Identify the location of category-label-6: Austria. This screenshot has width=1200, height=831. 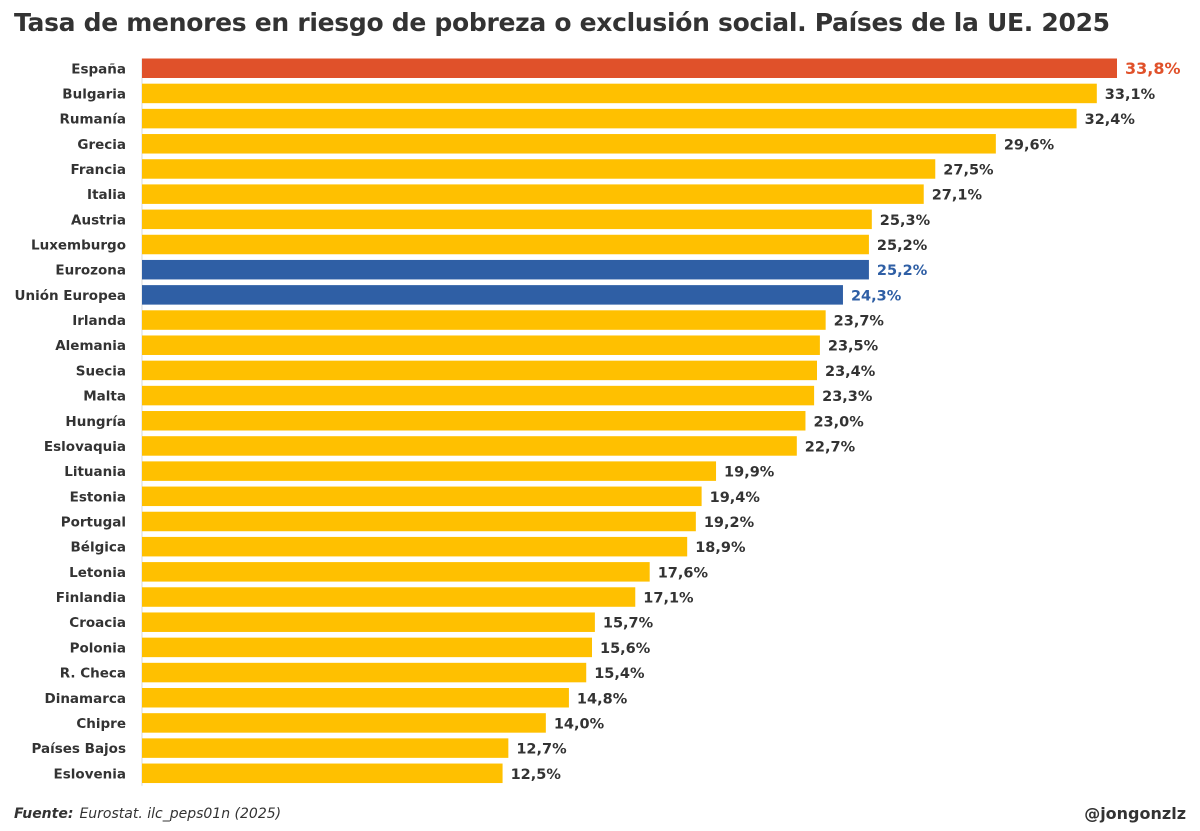
(98, 220).